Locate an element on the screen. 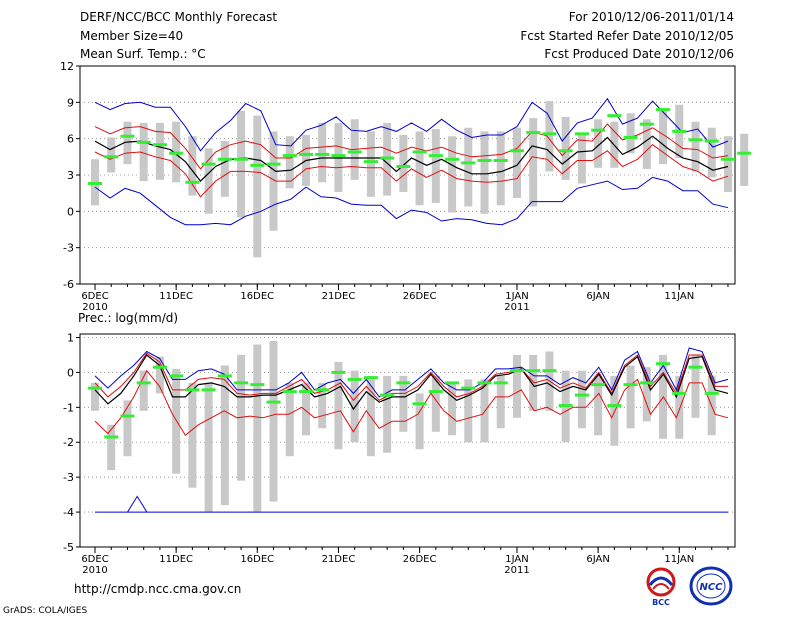 This screenshot has width=800, height=618. bcc-logo-text: BCC is located at coordinates (661, 602).